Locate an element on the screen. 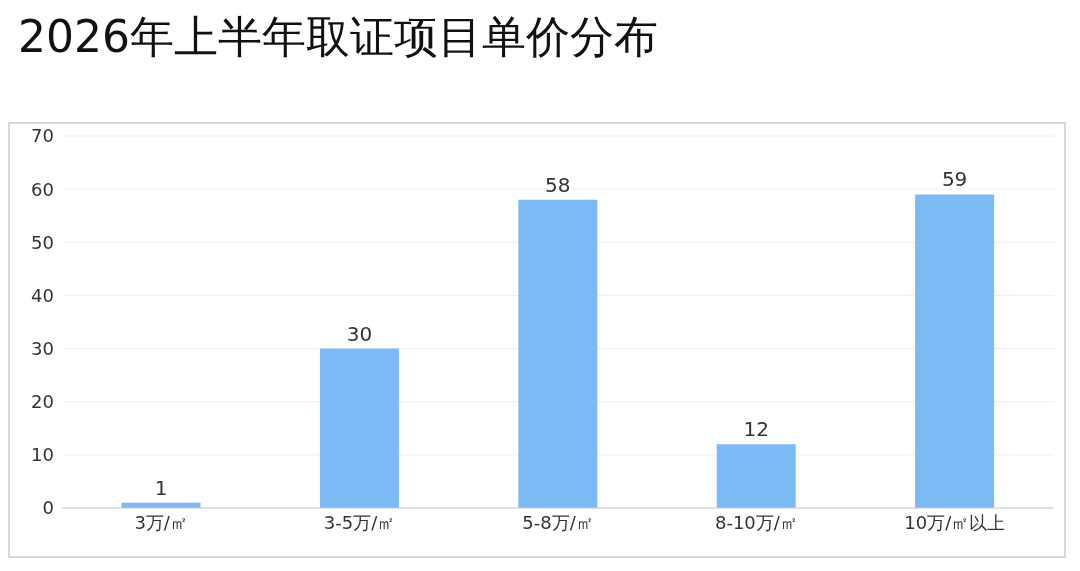 This screenshot has width=1080, height=571. y-tick-label: 20 is located at coordinates (42, 402).